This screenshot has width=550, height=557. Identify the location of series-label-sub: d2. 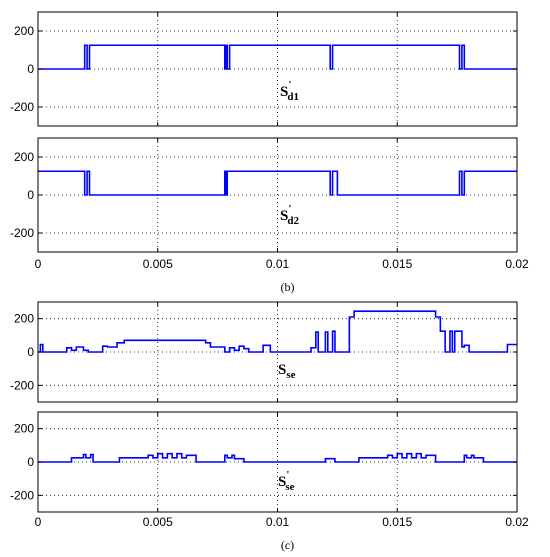
(293, 221).